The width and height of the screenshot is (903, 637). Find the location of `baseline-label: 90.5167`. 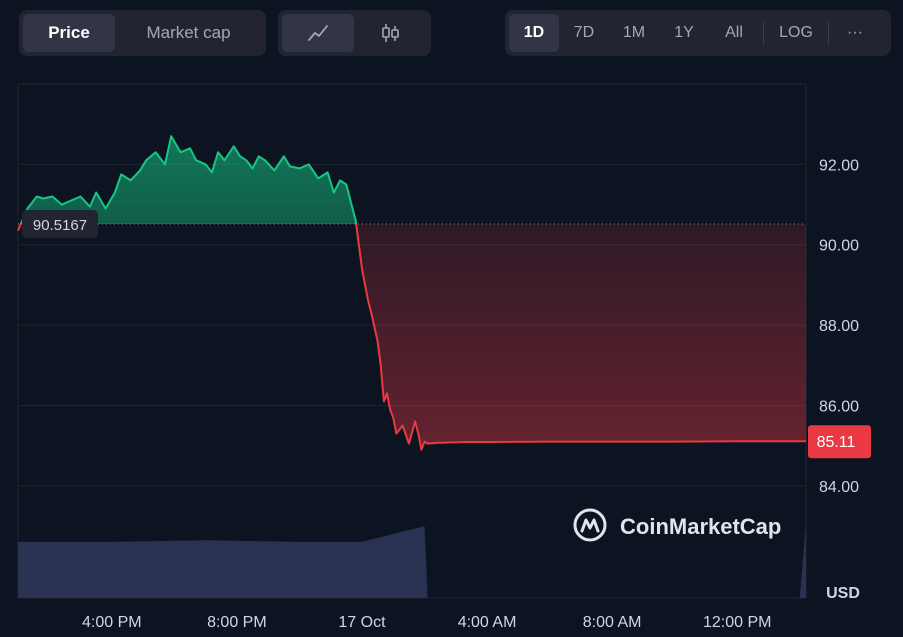

baseline-label: 90.5167 is located at coordinates (60, 223).